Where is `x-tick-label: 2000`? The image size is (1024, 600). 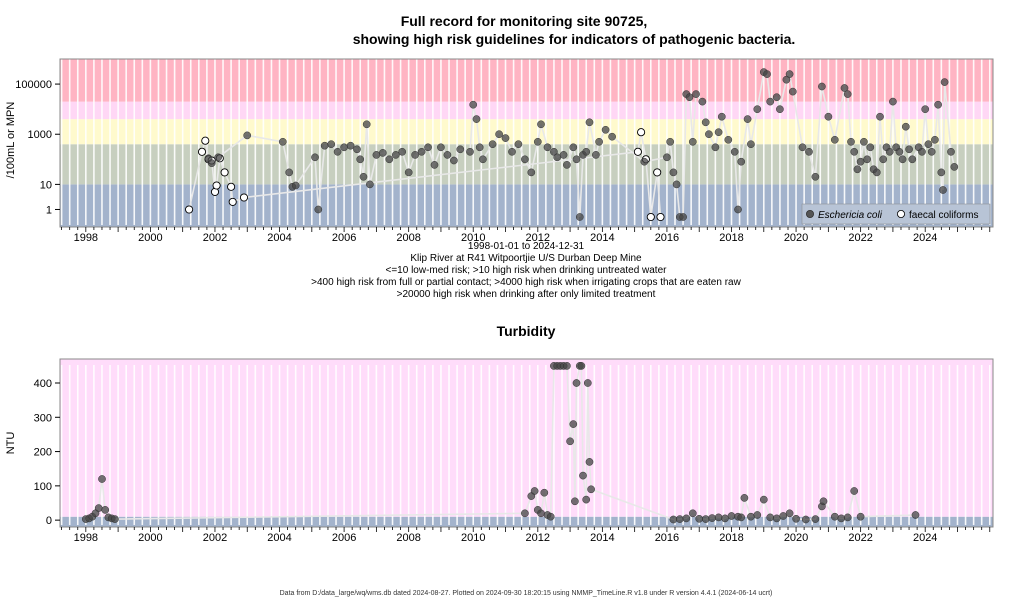
x-tick-label: 2000 is located at coordinates (150, 238).